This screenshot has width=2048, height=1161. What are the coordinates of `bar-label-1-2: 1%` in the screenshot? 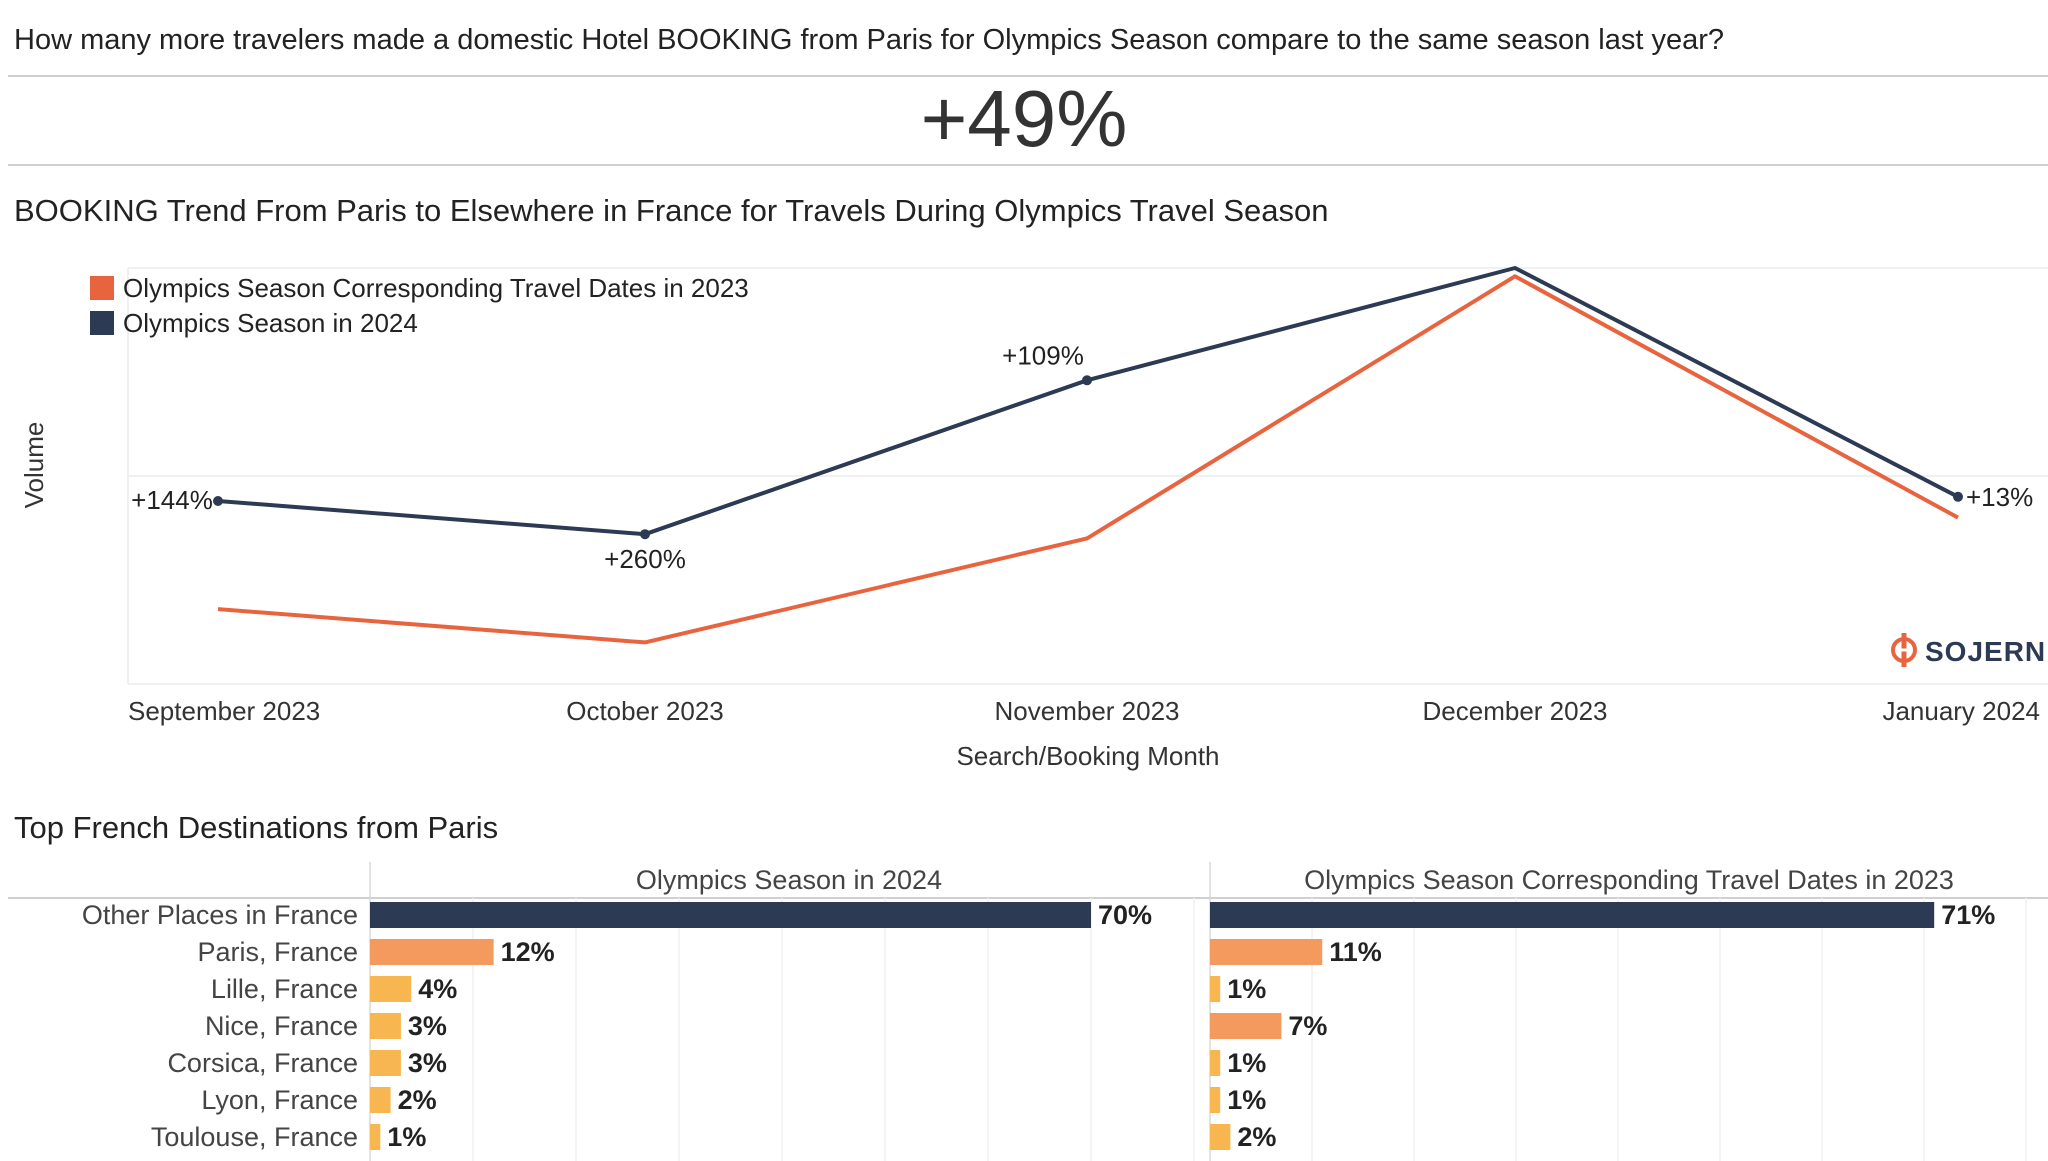 It's located at (1246, 989).